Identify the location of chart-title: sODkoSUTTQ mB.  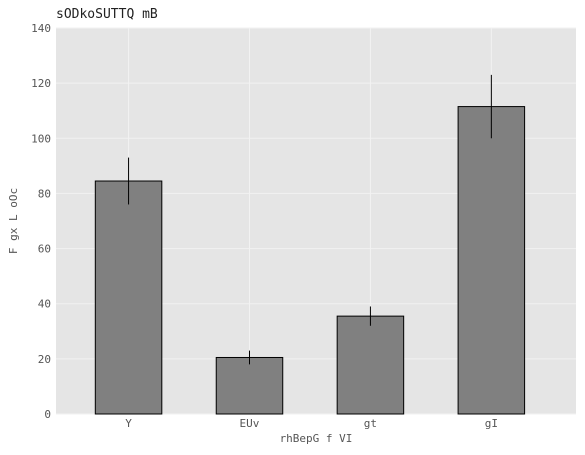
(107, 14).